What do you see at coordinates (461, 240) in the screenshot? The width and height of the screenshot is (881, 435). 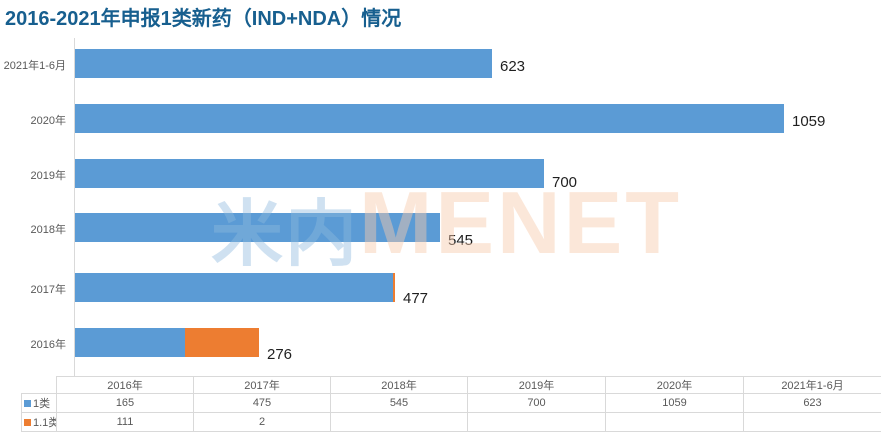 I see `value-label: 545` at bounding box center [461, 240].